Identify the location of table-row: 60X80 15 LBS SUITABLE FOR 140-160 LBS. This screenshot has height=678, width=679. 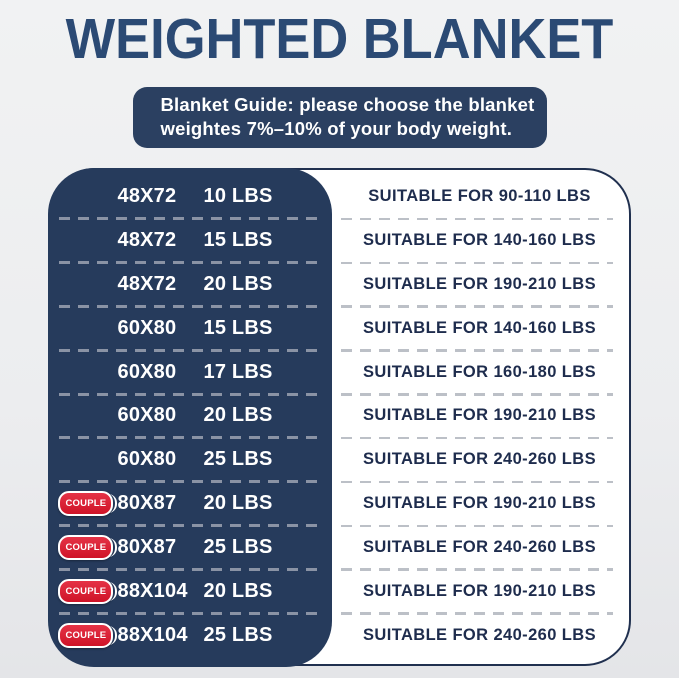
(340, 327).